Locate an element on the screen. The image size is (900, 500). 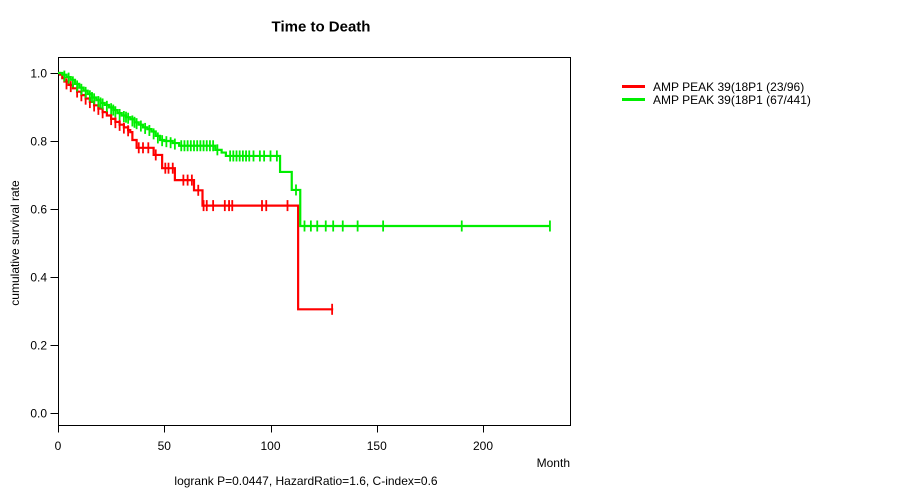
x-tick-label: 0 is located at coordinates (58, 446).